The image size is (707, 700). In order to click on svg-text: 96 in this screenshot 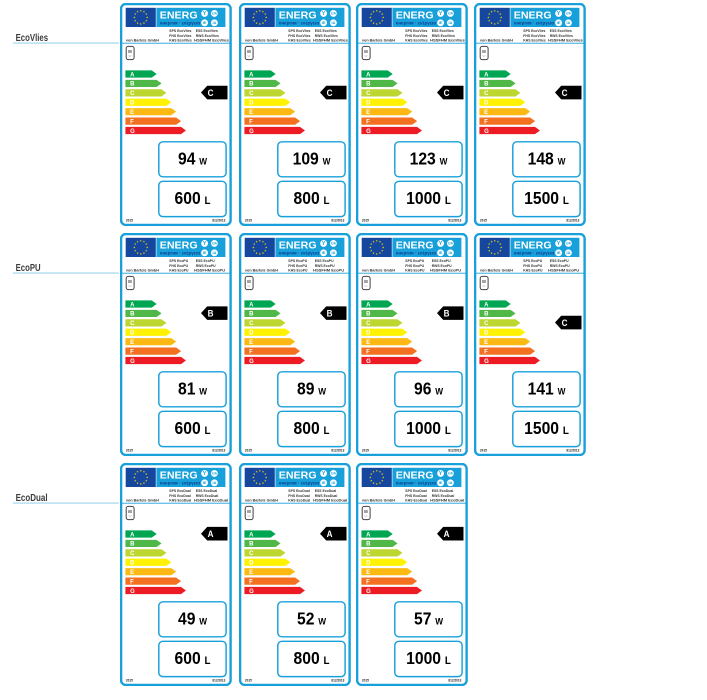, I will do `click(423, 388)`.